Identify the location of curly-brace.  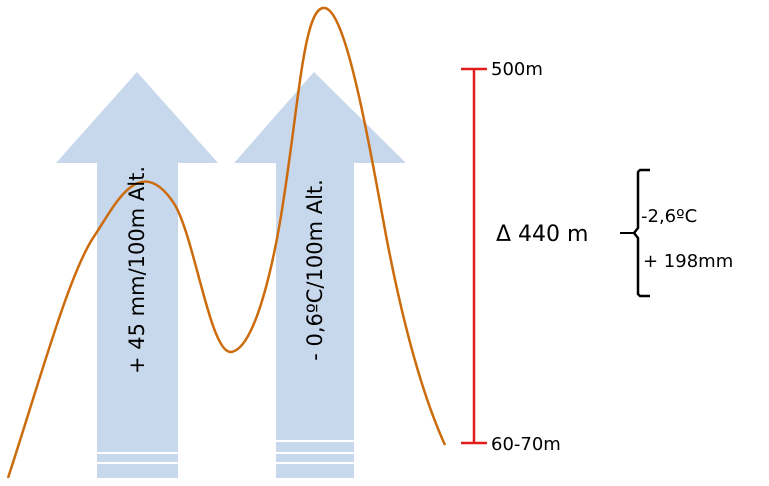
(641, 233).